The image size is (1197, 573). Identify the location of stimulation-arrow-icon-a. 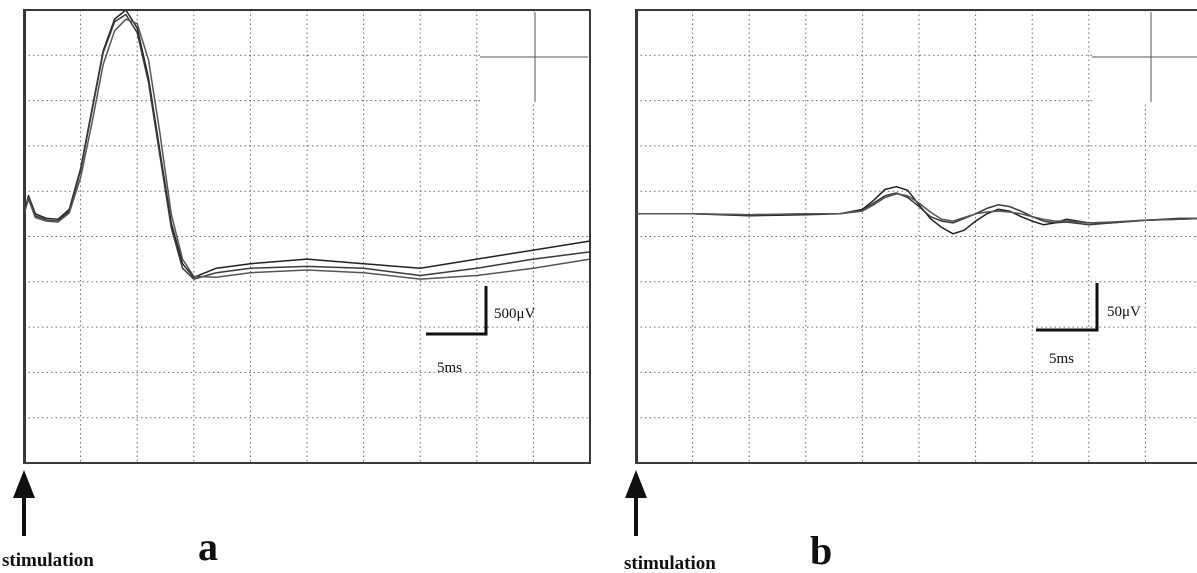
(24, 484).